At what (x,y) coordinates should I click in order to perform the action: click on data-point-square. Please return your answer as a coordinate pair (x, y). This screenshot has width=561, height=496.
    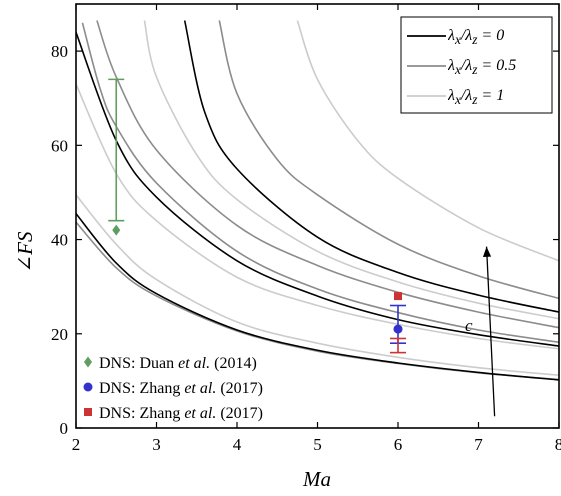
    Looking at the image, I should click on (398, 296).